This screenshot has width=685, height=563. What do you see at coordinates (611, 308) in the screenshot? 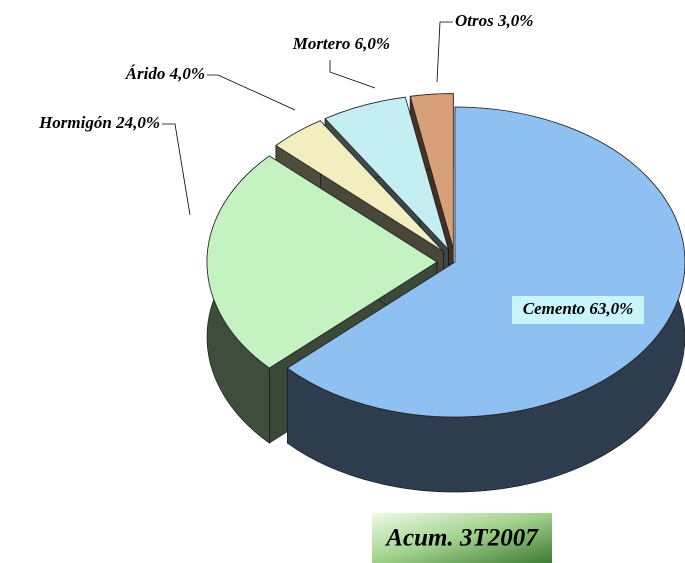
I see `value-label: 63,0%` at bounding box center [611, 308].